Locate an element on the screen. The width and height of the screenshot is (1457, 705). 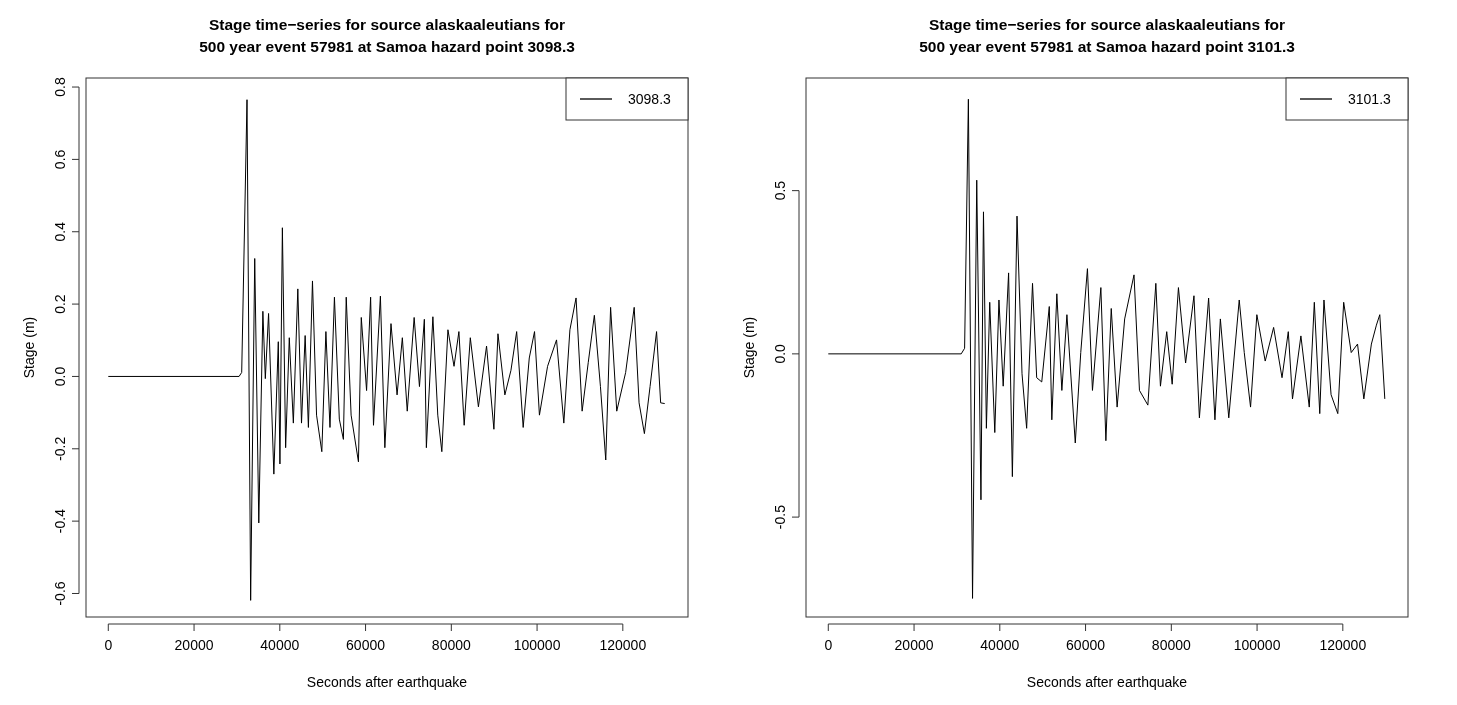
y-tick-label: -0.4 is located at coordinates (60, 521).